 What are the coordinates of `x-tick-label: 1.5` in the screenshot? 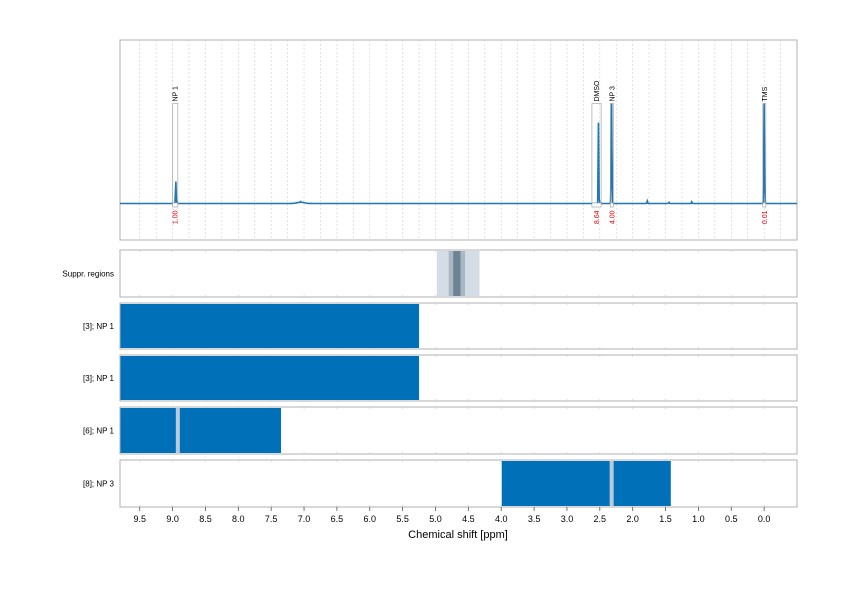 It's located at (665, 519).